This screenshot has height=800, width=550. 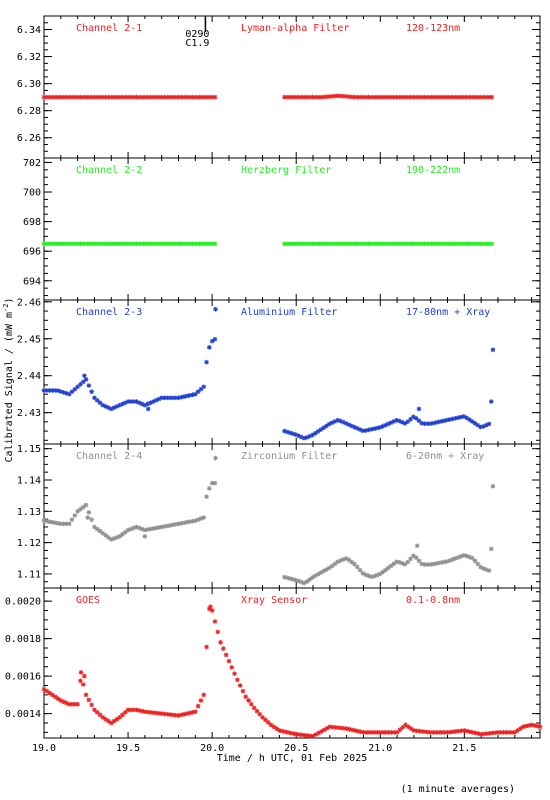 I want to click on filter-label: Zirconium Filter, so click(x=289, y=456).